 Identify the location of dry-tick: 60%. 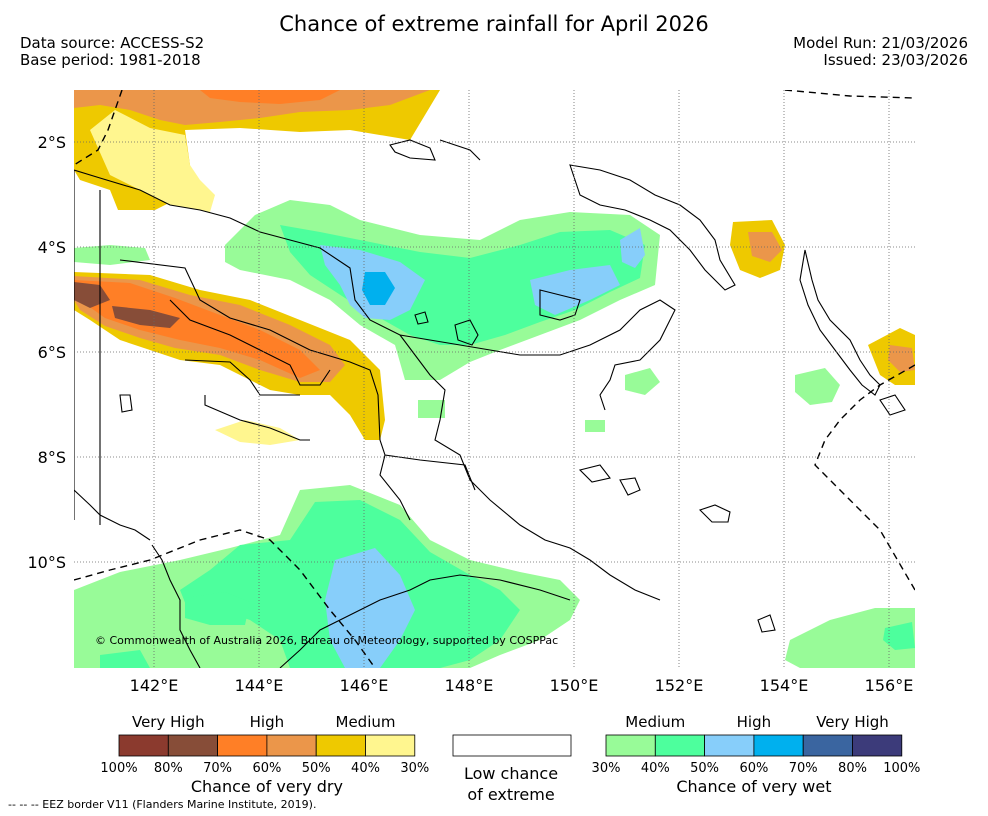
(266, 768).